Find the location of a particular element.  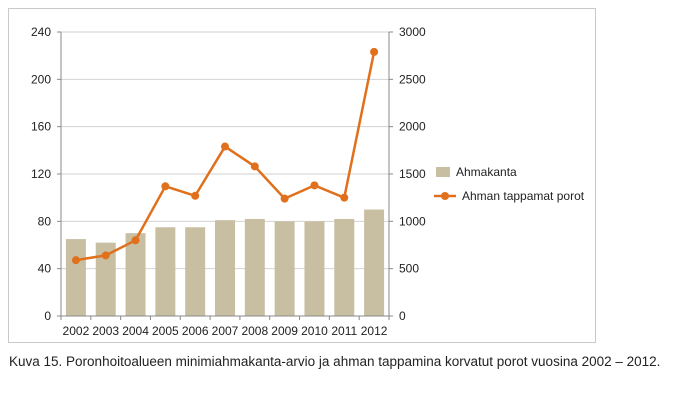

y-right-tick-label: 500 is located at coordinates (409, 269).